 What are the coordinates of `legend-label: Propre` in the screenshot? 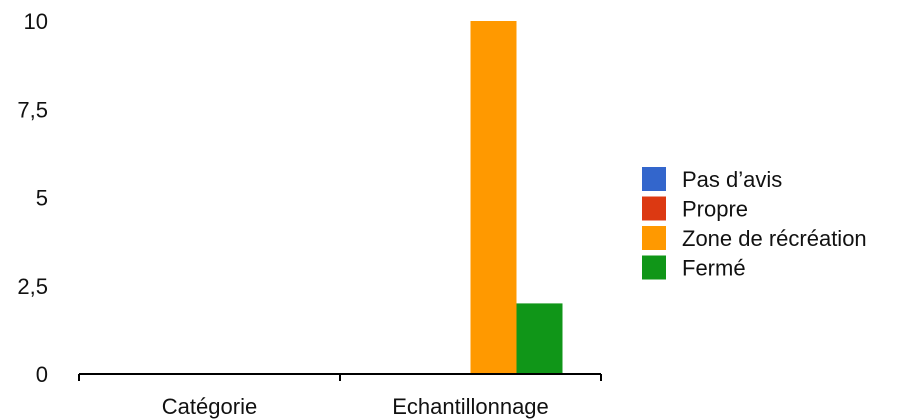 It's located at (715, 209).